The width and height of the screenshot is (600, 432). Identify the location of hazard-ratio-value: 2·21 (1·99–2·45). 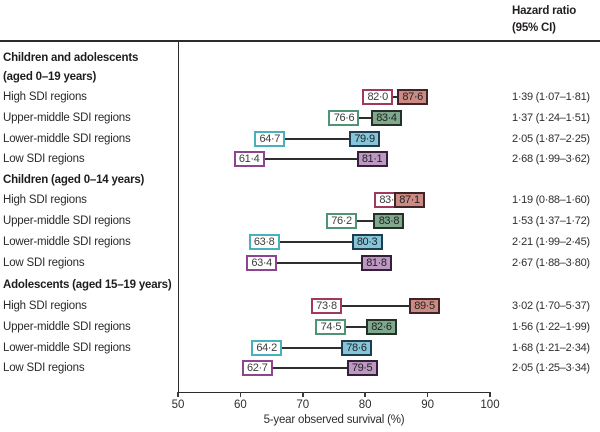
(551, 242).